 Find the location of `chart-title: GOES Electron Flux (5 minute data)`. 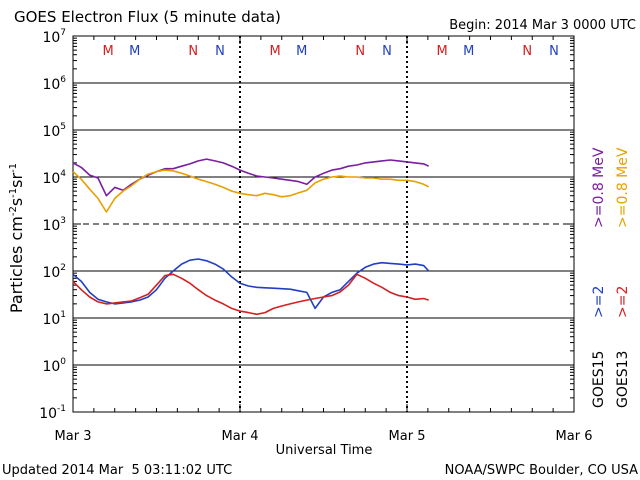

chart-title: GOES Electron Flux (5 minute data) is located at coordinates (147, 17).